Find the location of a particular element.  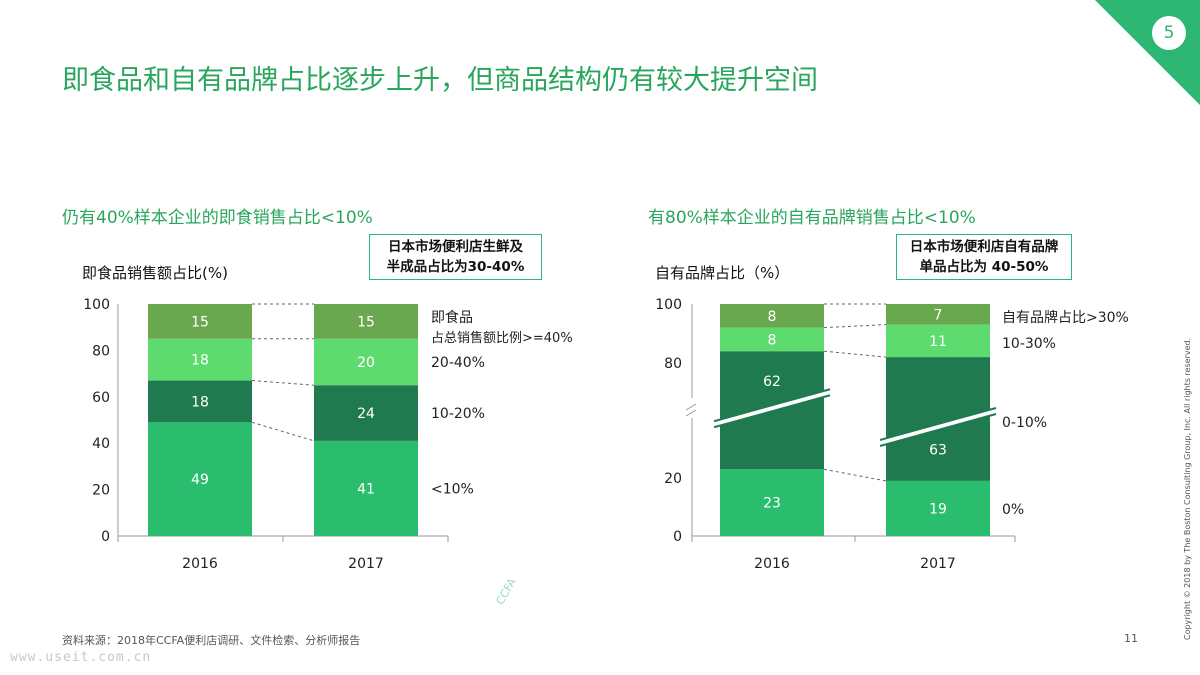

right-note-line-1: 日本市场便利店自有品牌 is located at coordinates (984, 247).